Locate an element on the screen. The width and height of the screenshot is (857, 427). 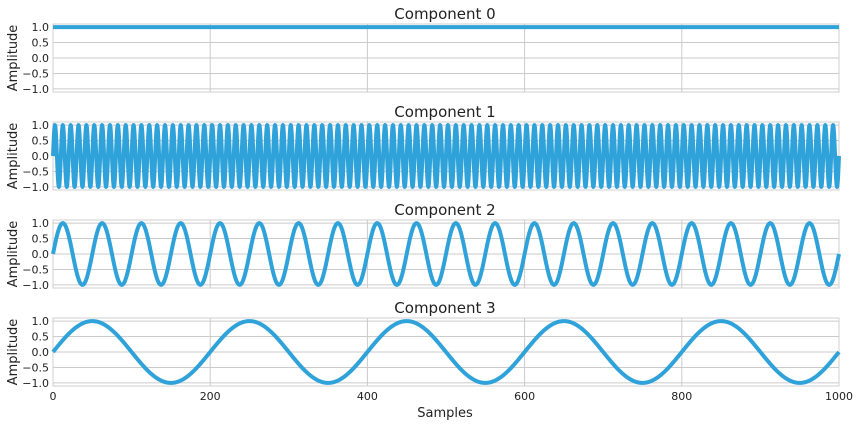
subplot-0-ytick-label: 1.0 is located at coordinates (41, 27).